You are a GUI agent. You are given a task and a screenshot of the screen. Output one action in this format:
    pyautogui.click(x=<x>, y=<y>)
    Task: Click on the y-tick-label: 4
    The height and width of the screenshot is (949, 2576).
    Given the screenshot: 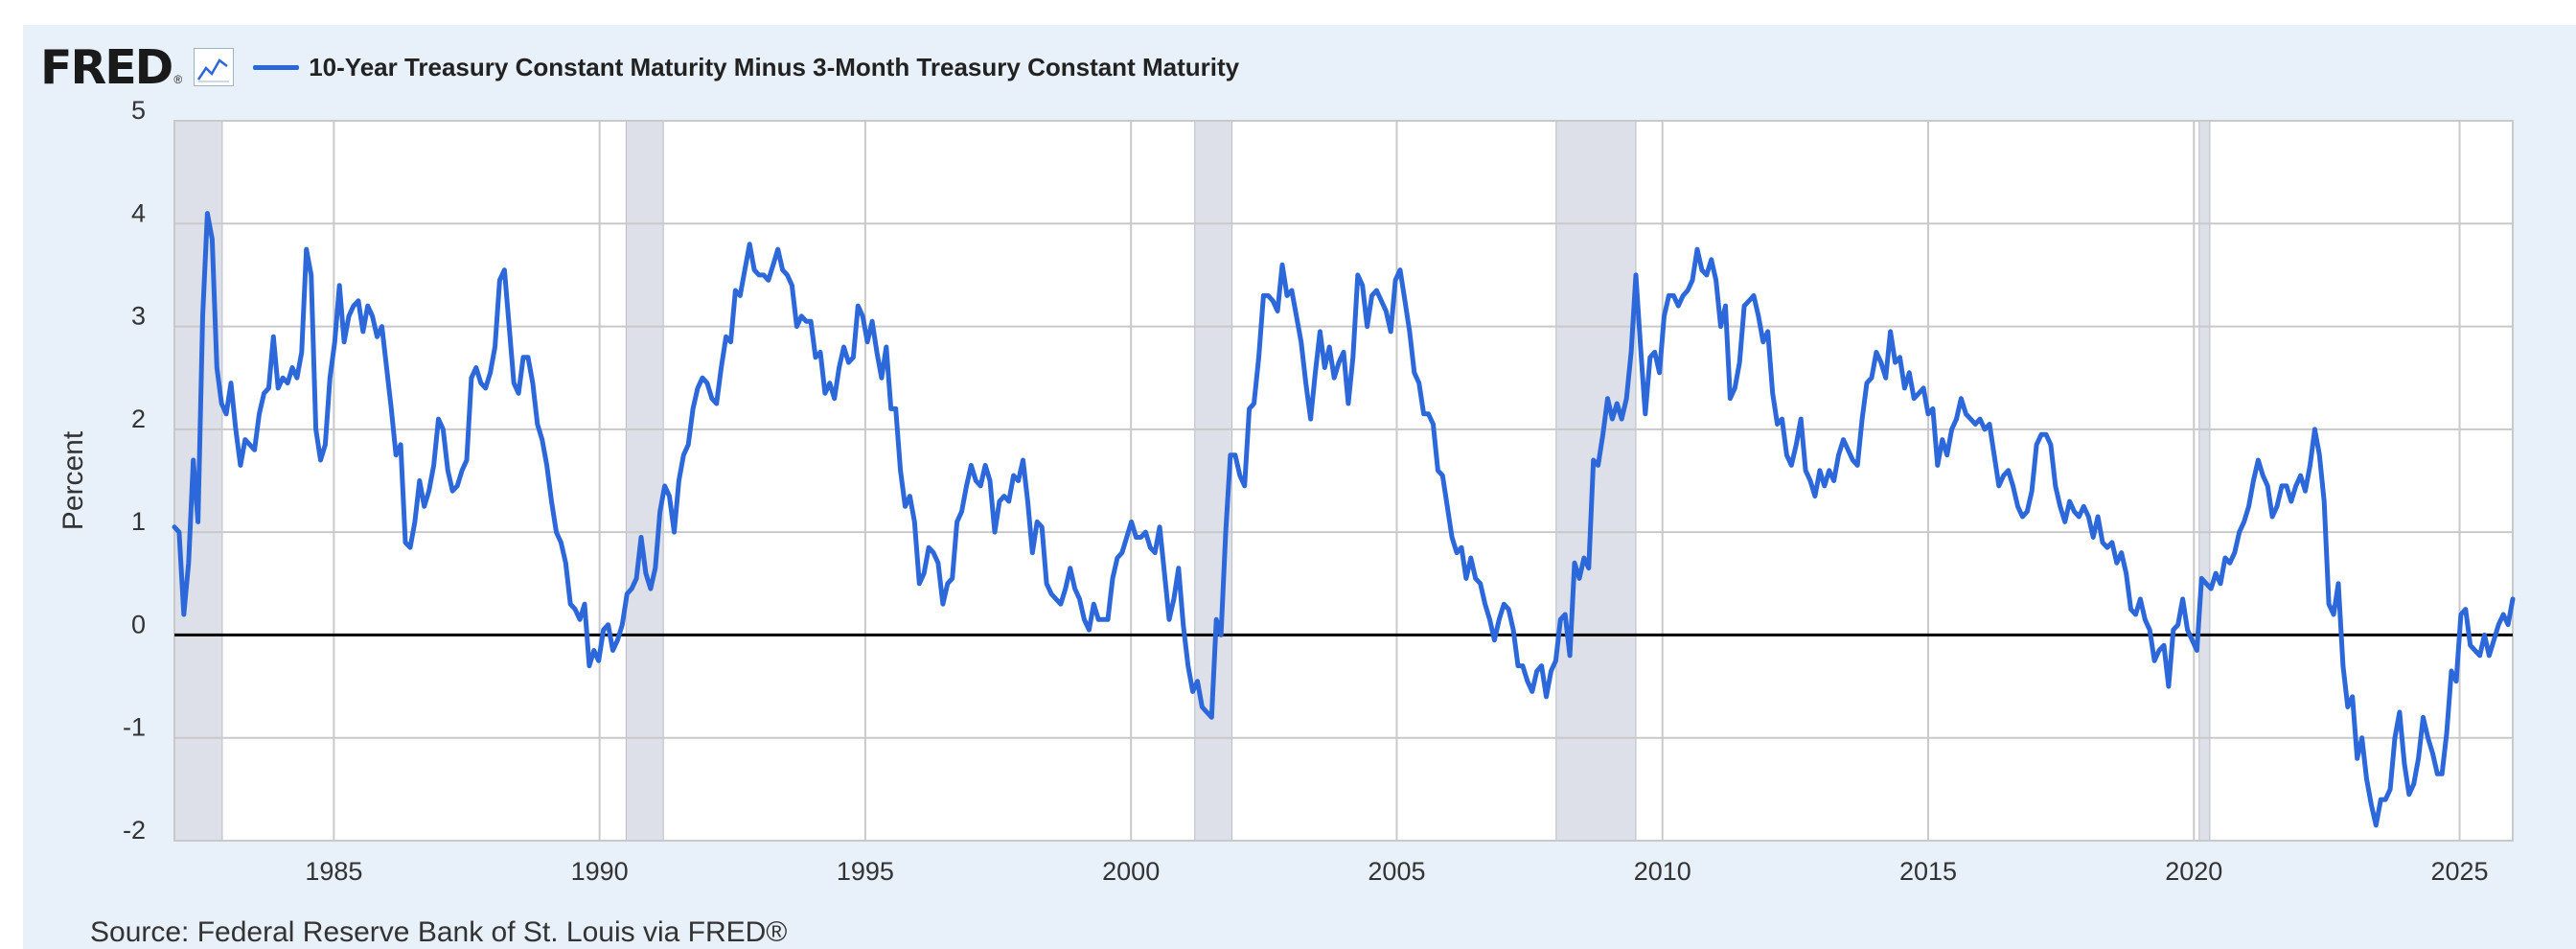 What is the action you would take?
    pyautogui.click(x=138, y=212)
    